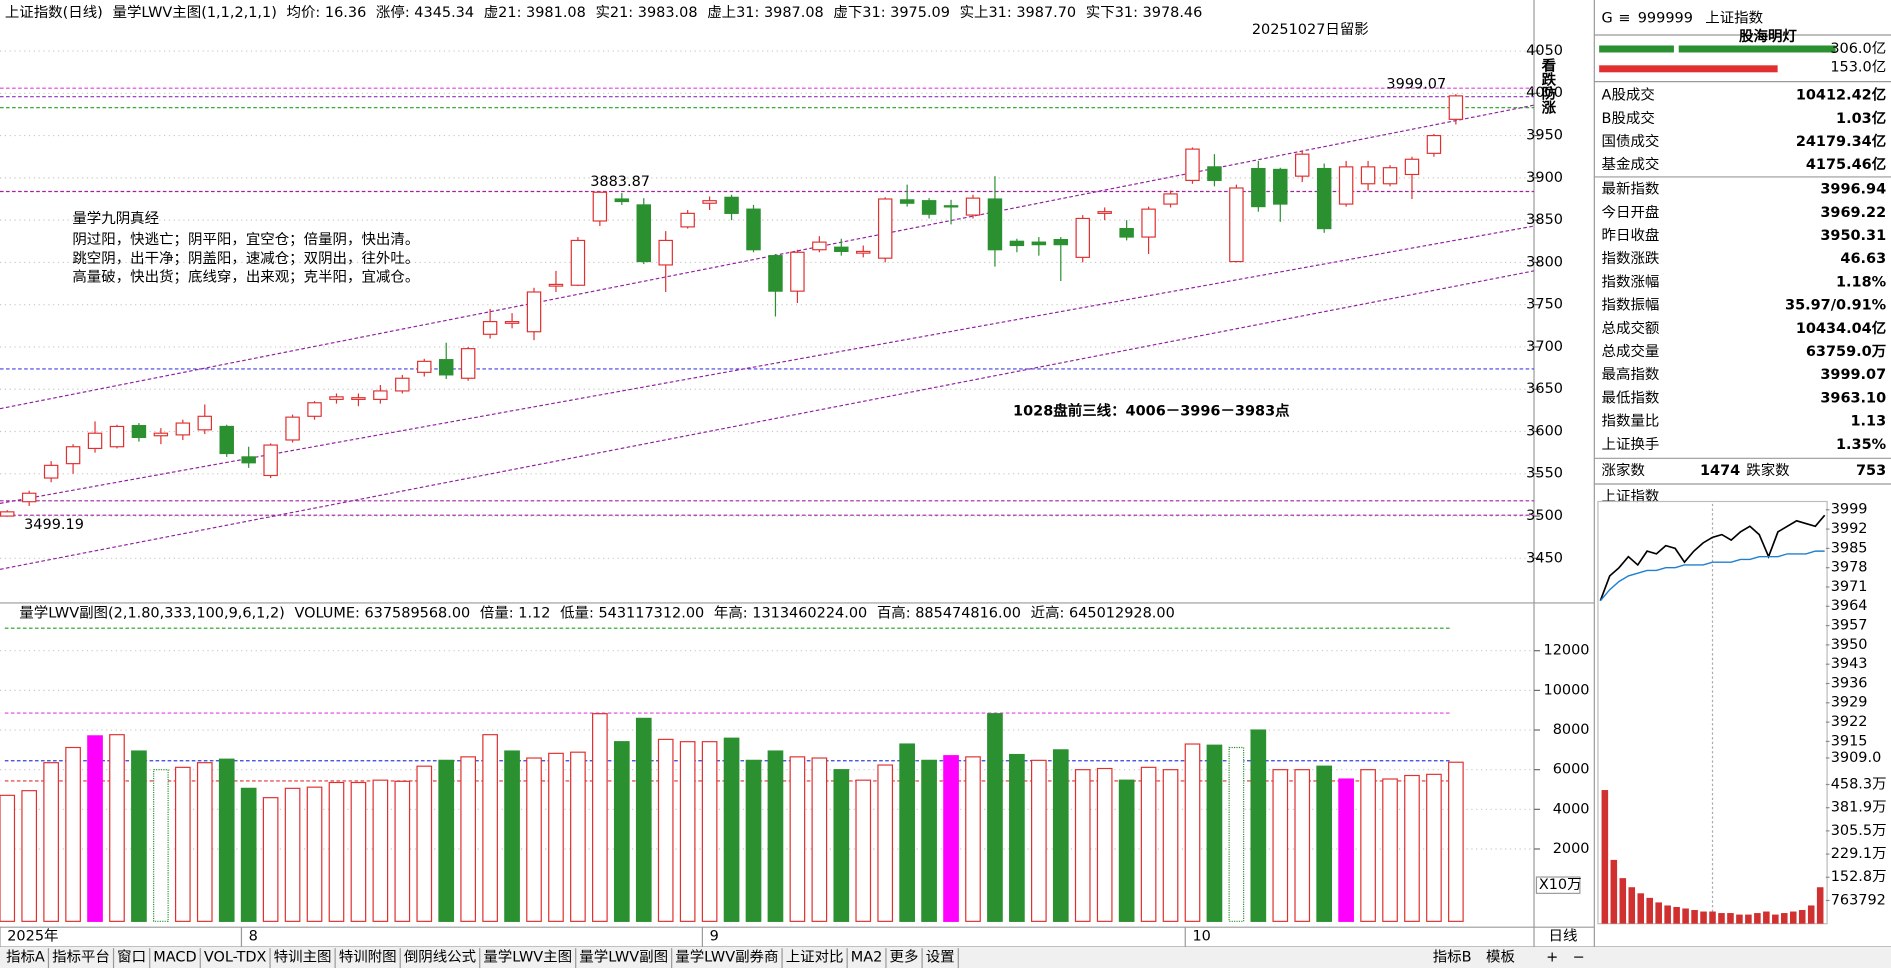 The width and height of the screenshot is (1891, 968). What do you see at coordinates (726, 957) in the screenshot?
I see `indicator-tab: 量学LWV副券商` at bounding box center [726, 957].